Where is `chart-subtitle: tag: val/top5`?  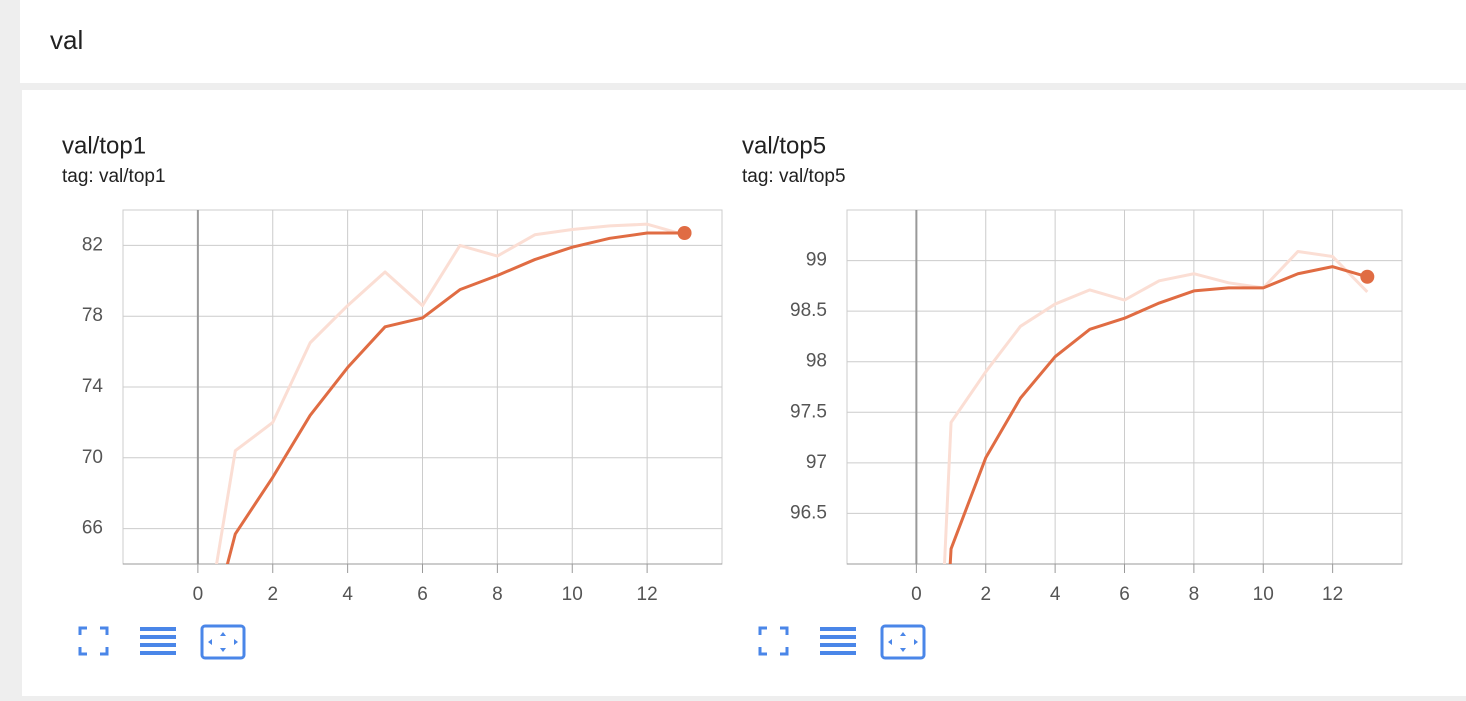
chart-subtitle: tag: val/top5 is located at coordinates (794, 176).